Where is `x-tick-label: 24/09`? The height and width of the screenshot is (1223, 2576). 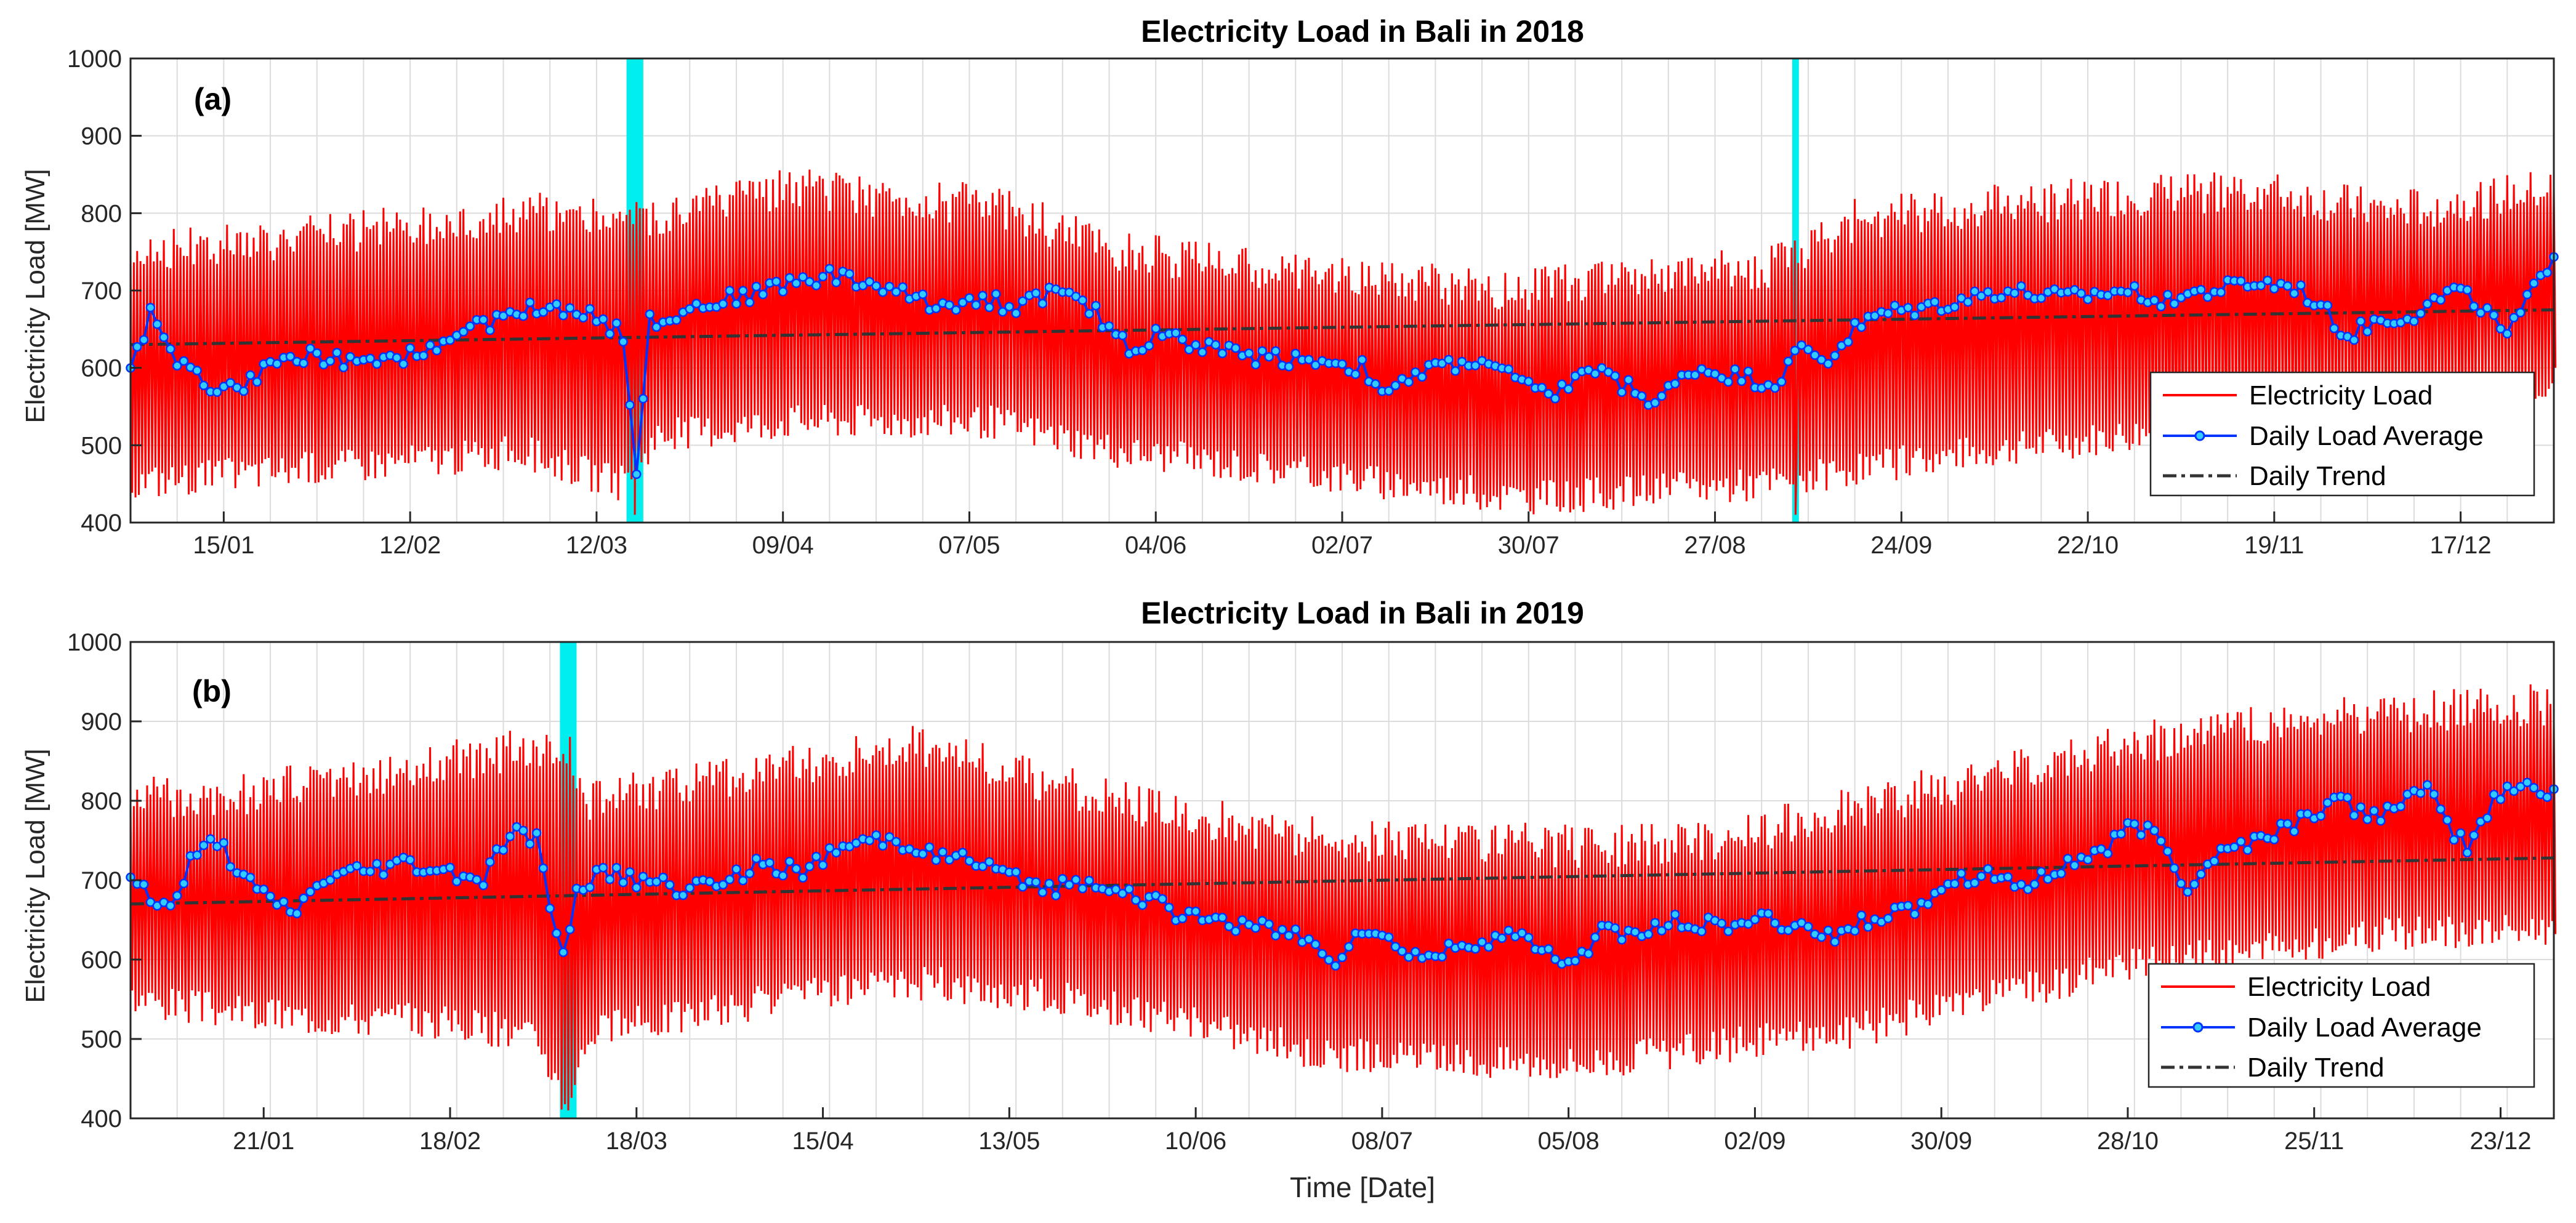 x-tick-label: 24/09 is located at coordinates (1901, 545).